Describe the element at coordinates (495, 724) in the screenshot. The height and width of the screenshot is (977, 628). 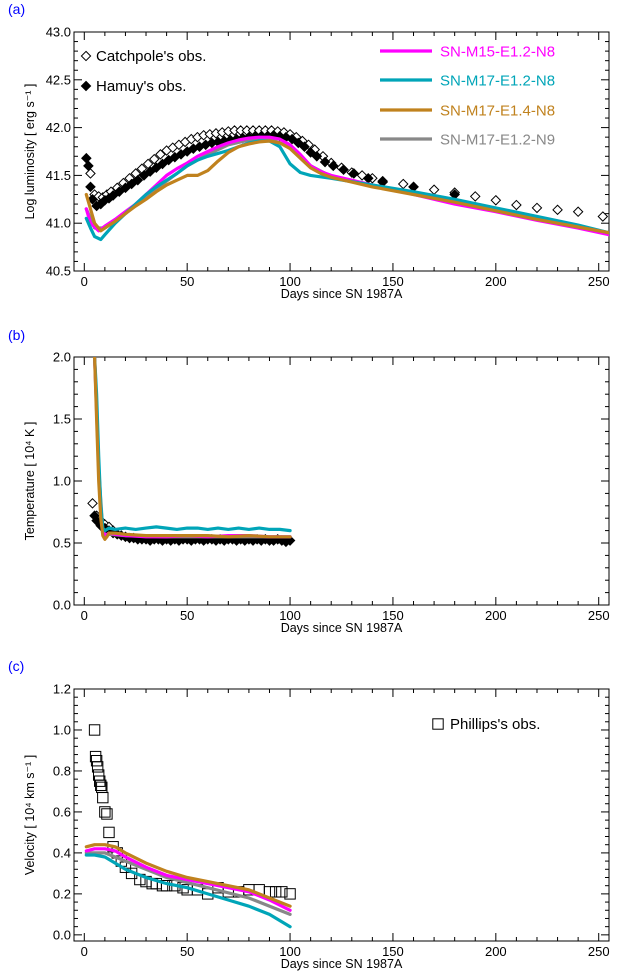
I see `legend-label-phillips: Phillips's obs.` at that location.